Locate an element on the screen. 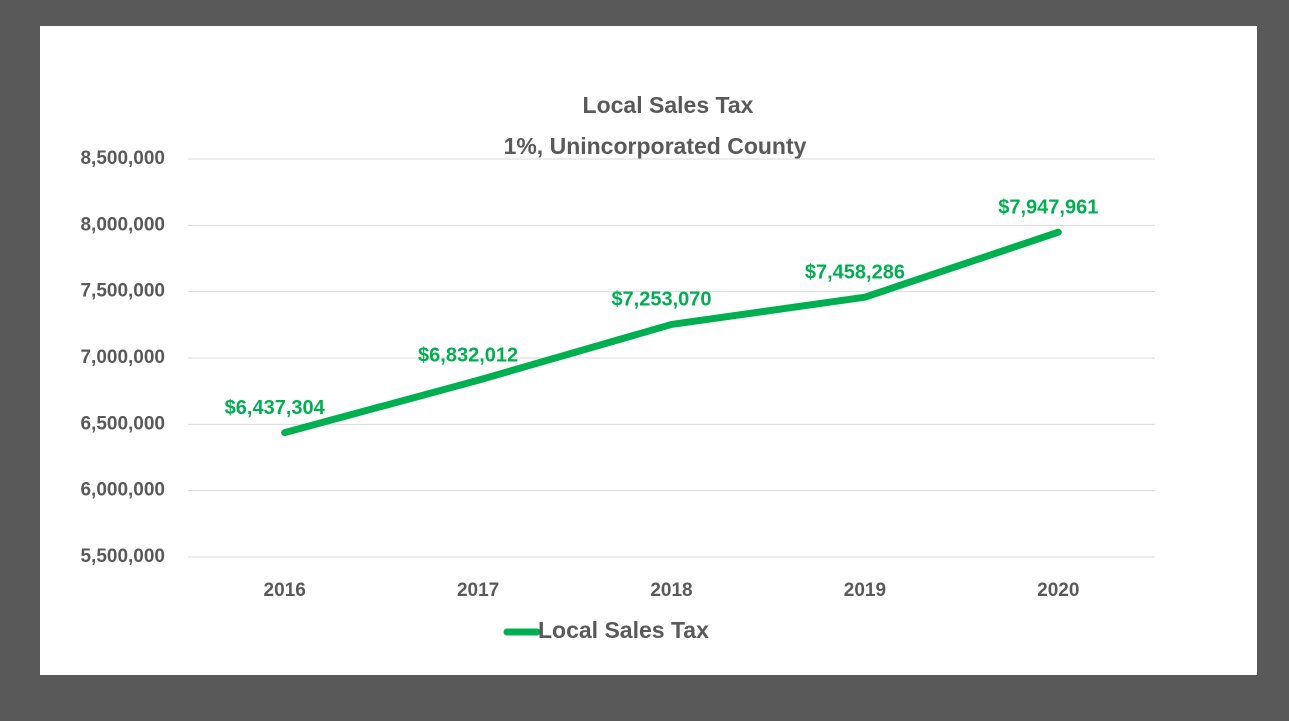  chart-subtitle: 1%, Unincorporated County is located at coordinates (655, 146).